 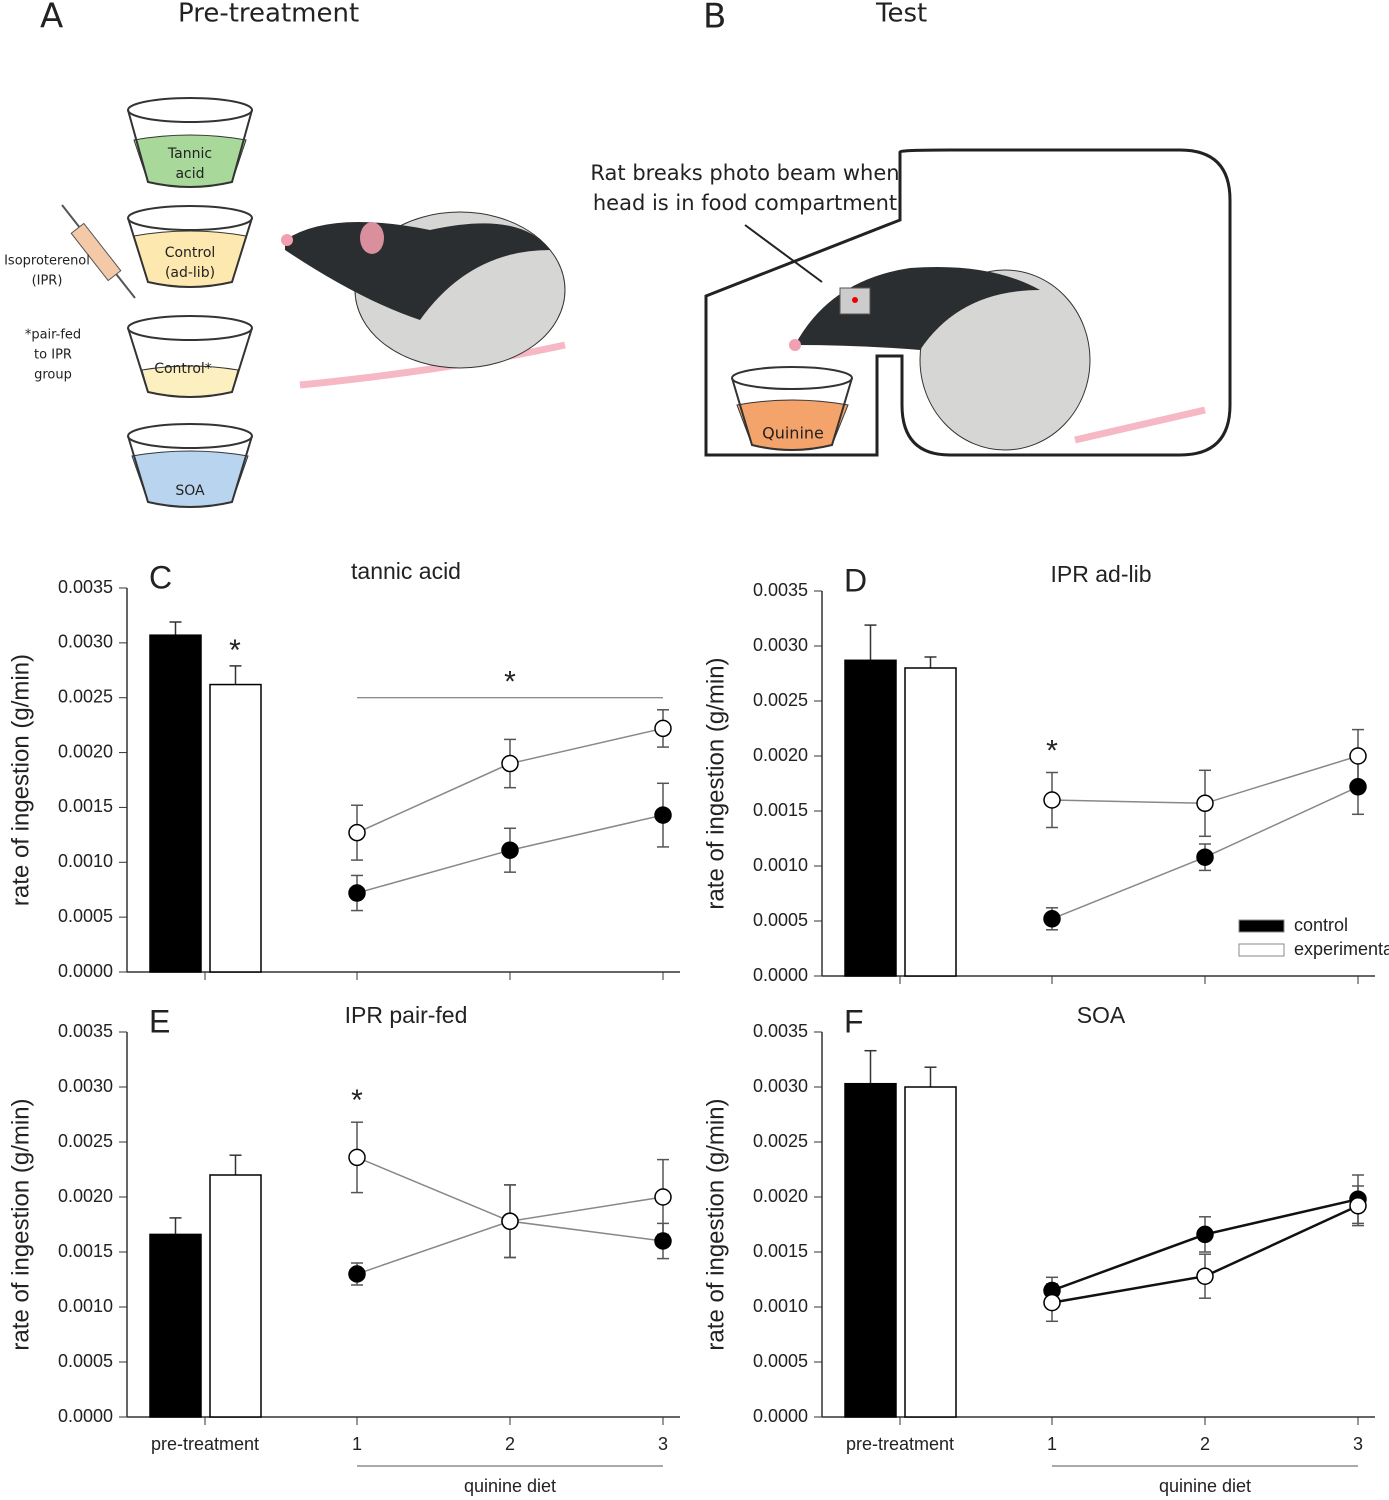 I want to click on chart-title: SOA, so click(x=1101, y=1015).